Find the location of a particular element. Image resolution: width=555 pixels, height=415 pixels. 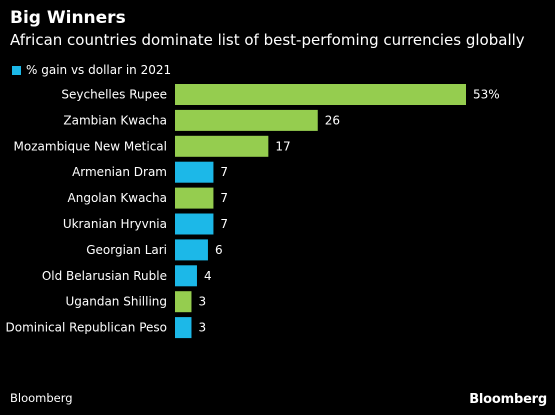

category-label: Ugandan Shilling is located at coordinates (116, 302).